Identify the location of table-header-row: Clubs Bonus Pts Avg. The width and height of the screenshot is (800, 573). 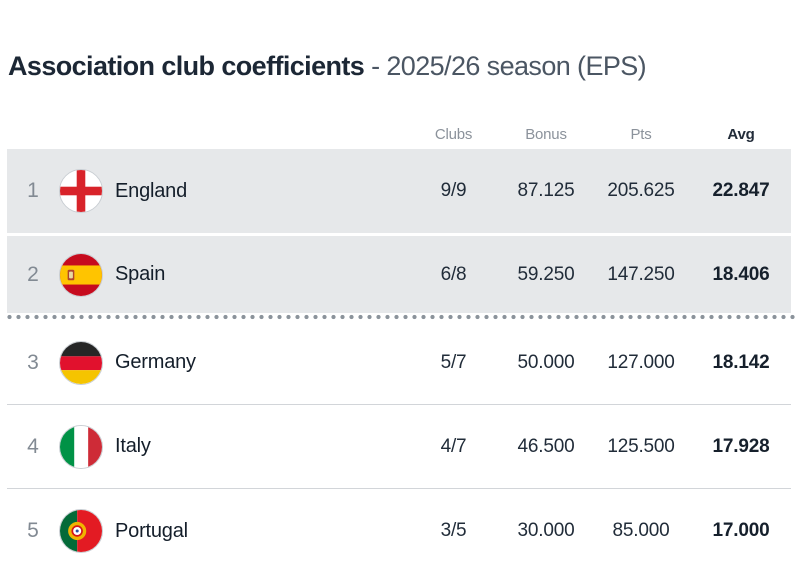
(399, 128).